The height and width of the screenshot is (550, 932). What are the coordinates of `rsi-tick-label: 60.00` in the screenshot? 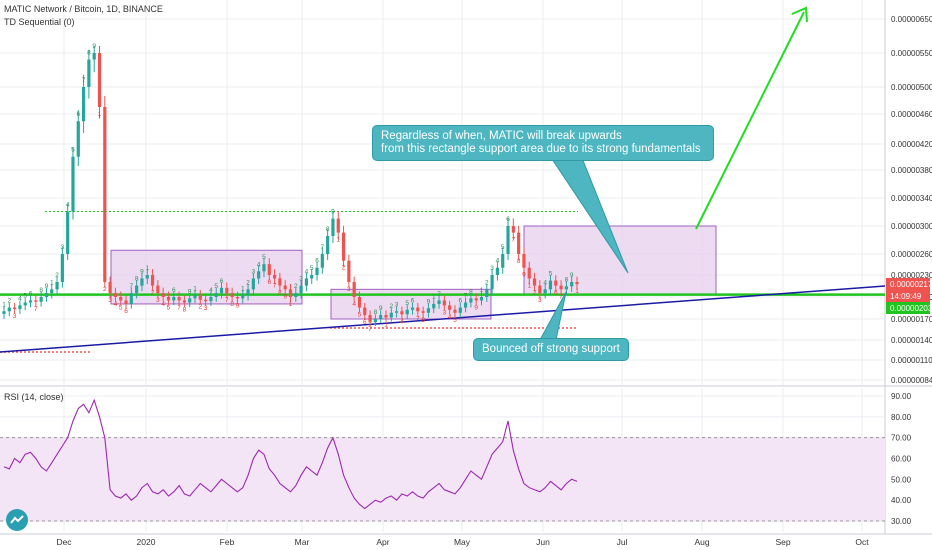 It's located at (901, 459).